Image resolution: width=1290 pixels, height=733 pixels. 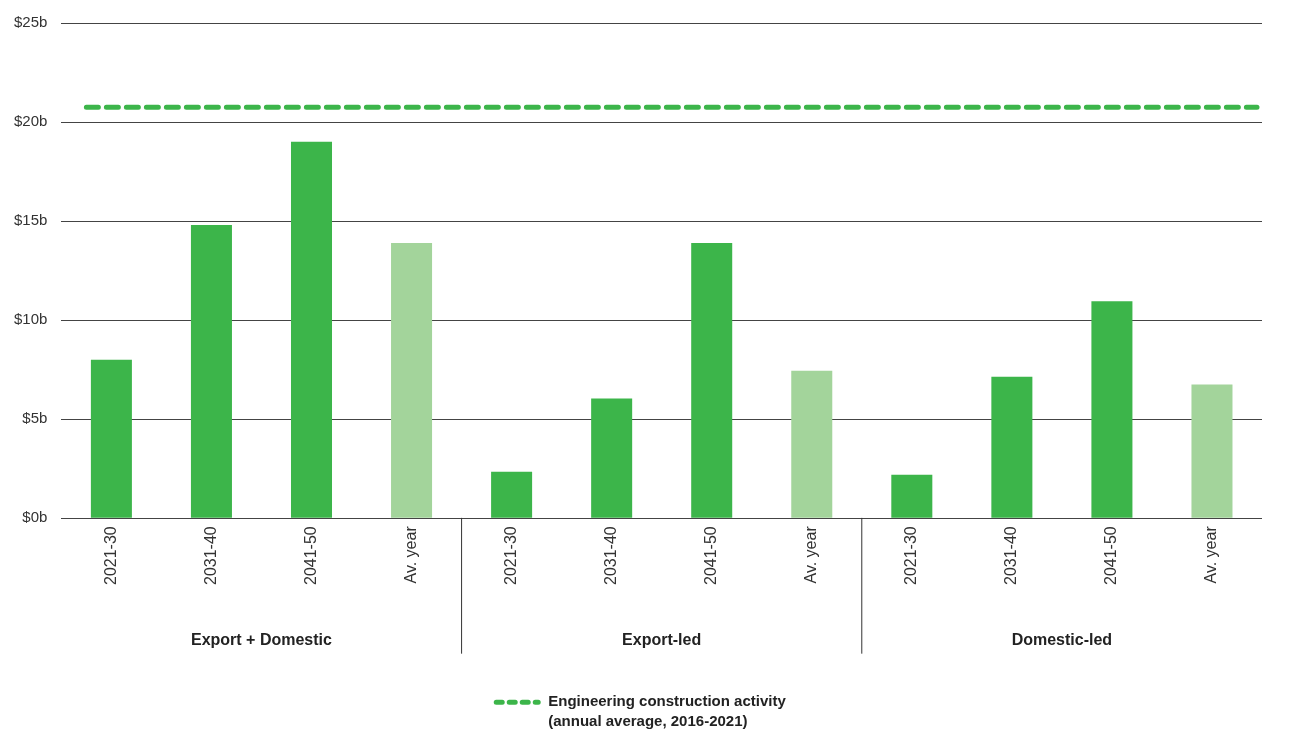 What do you see at coordinates (1062, 639) in the screenshot?
I see `text: Domestic-led` at bounding box center [1062, 639].